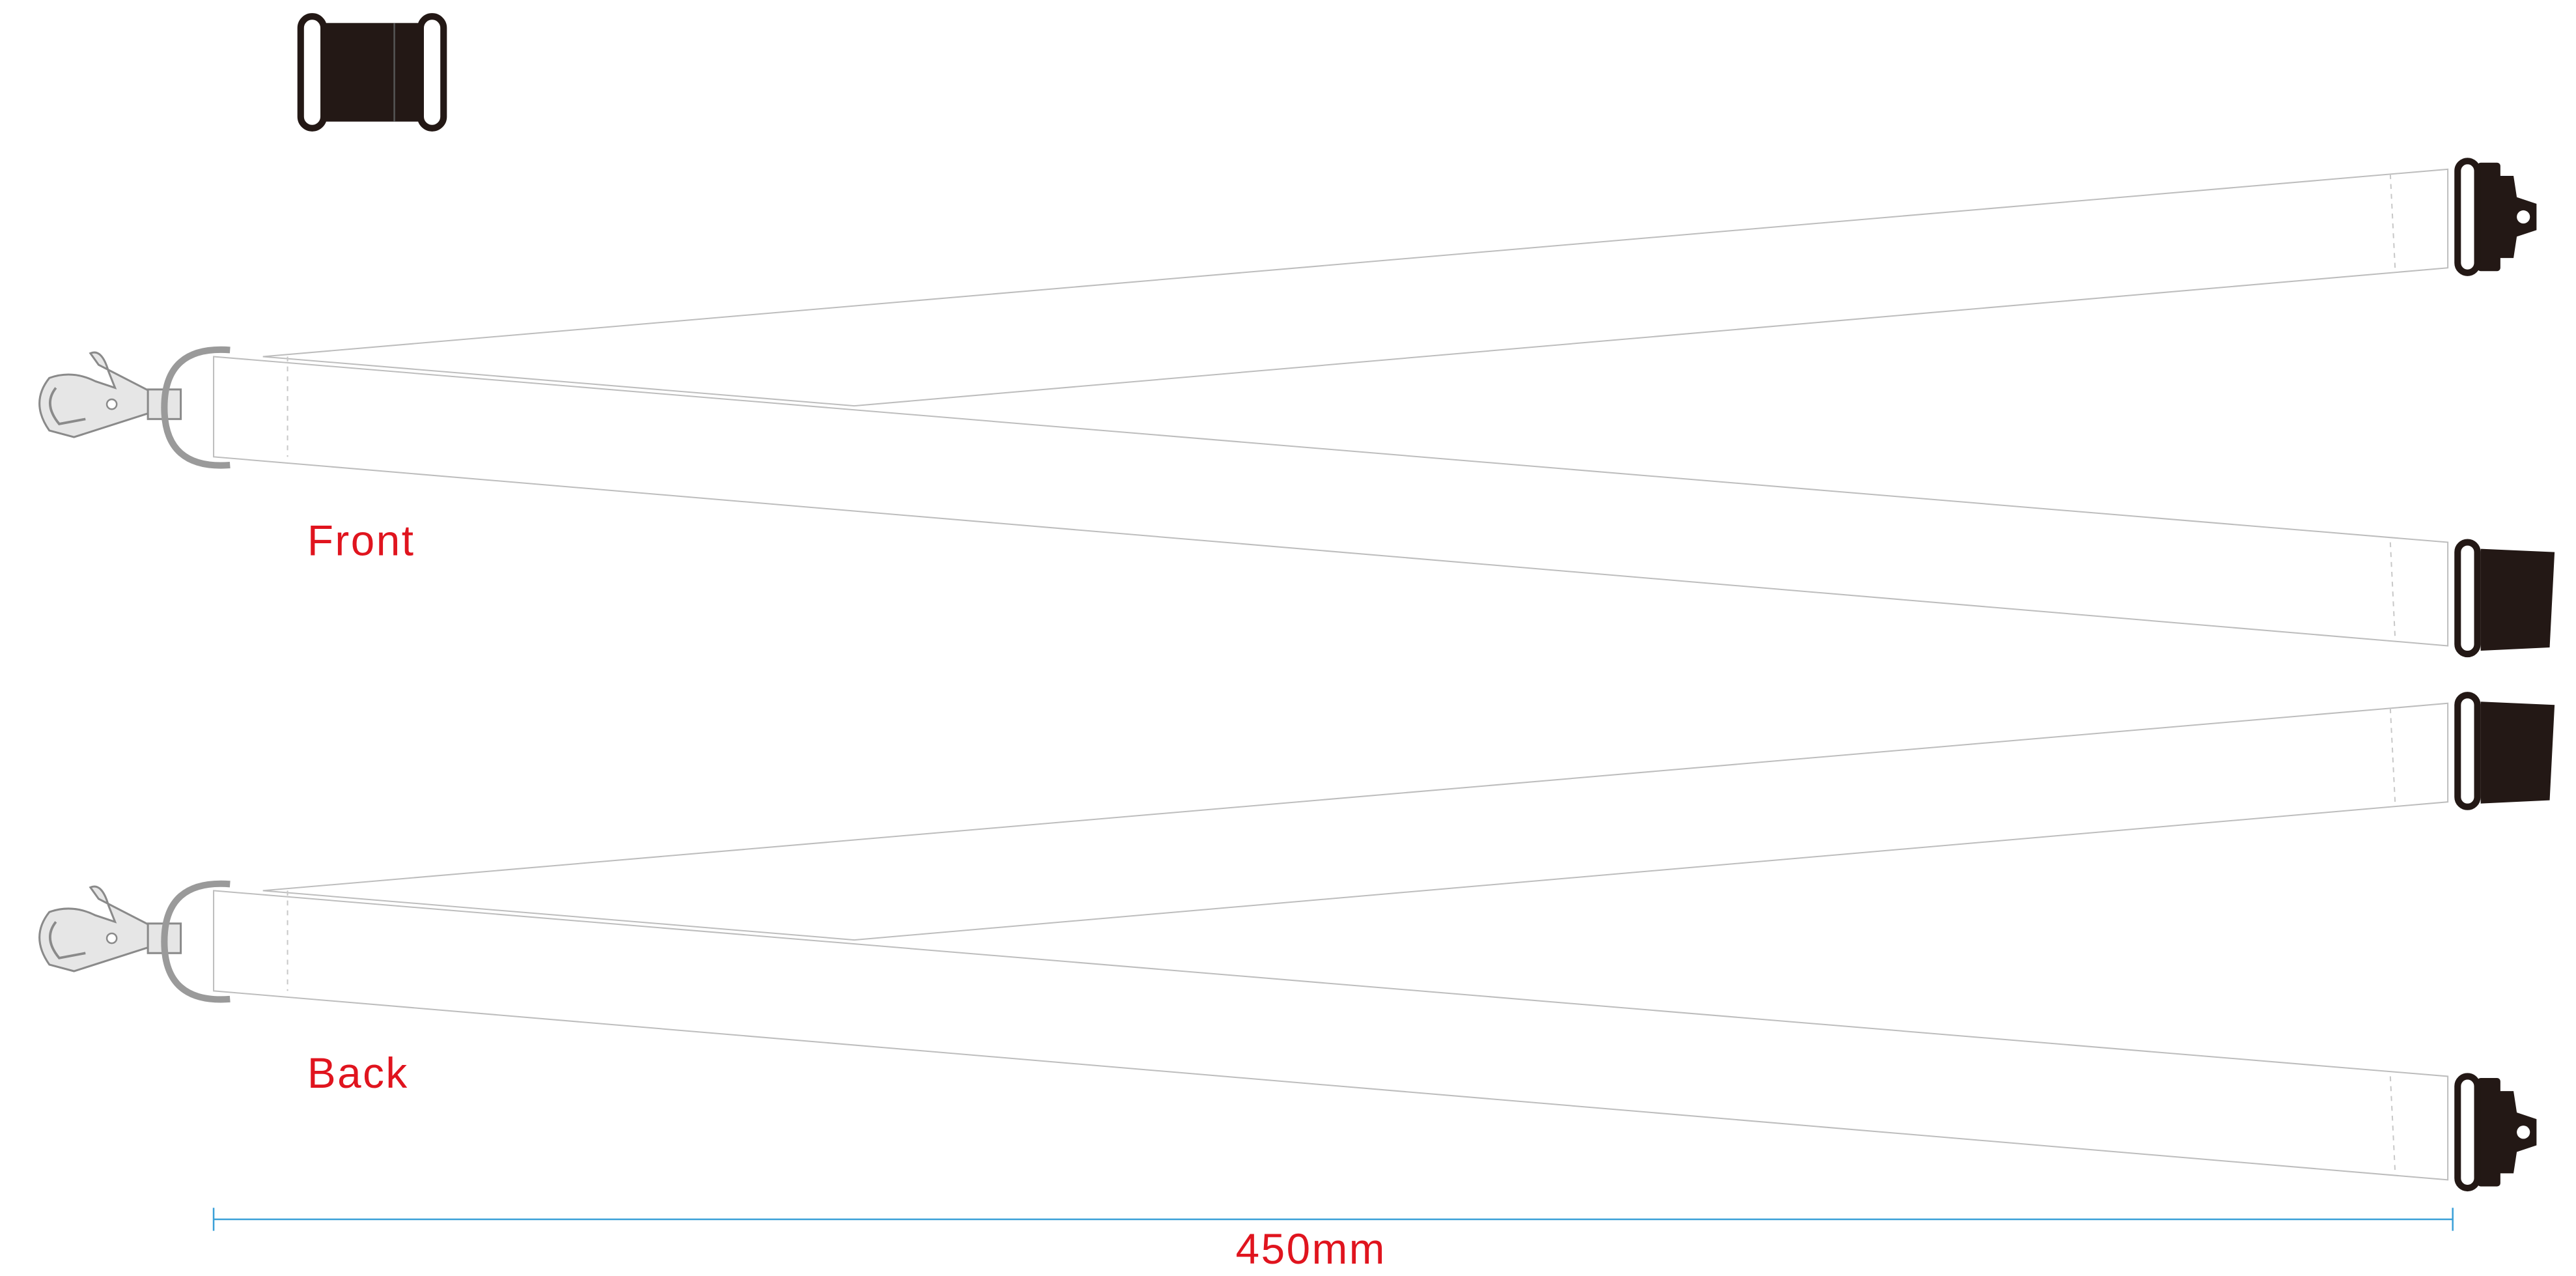  I want to click on dimension-label: 450mm, so click(1311, 1249).